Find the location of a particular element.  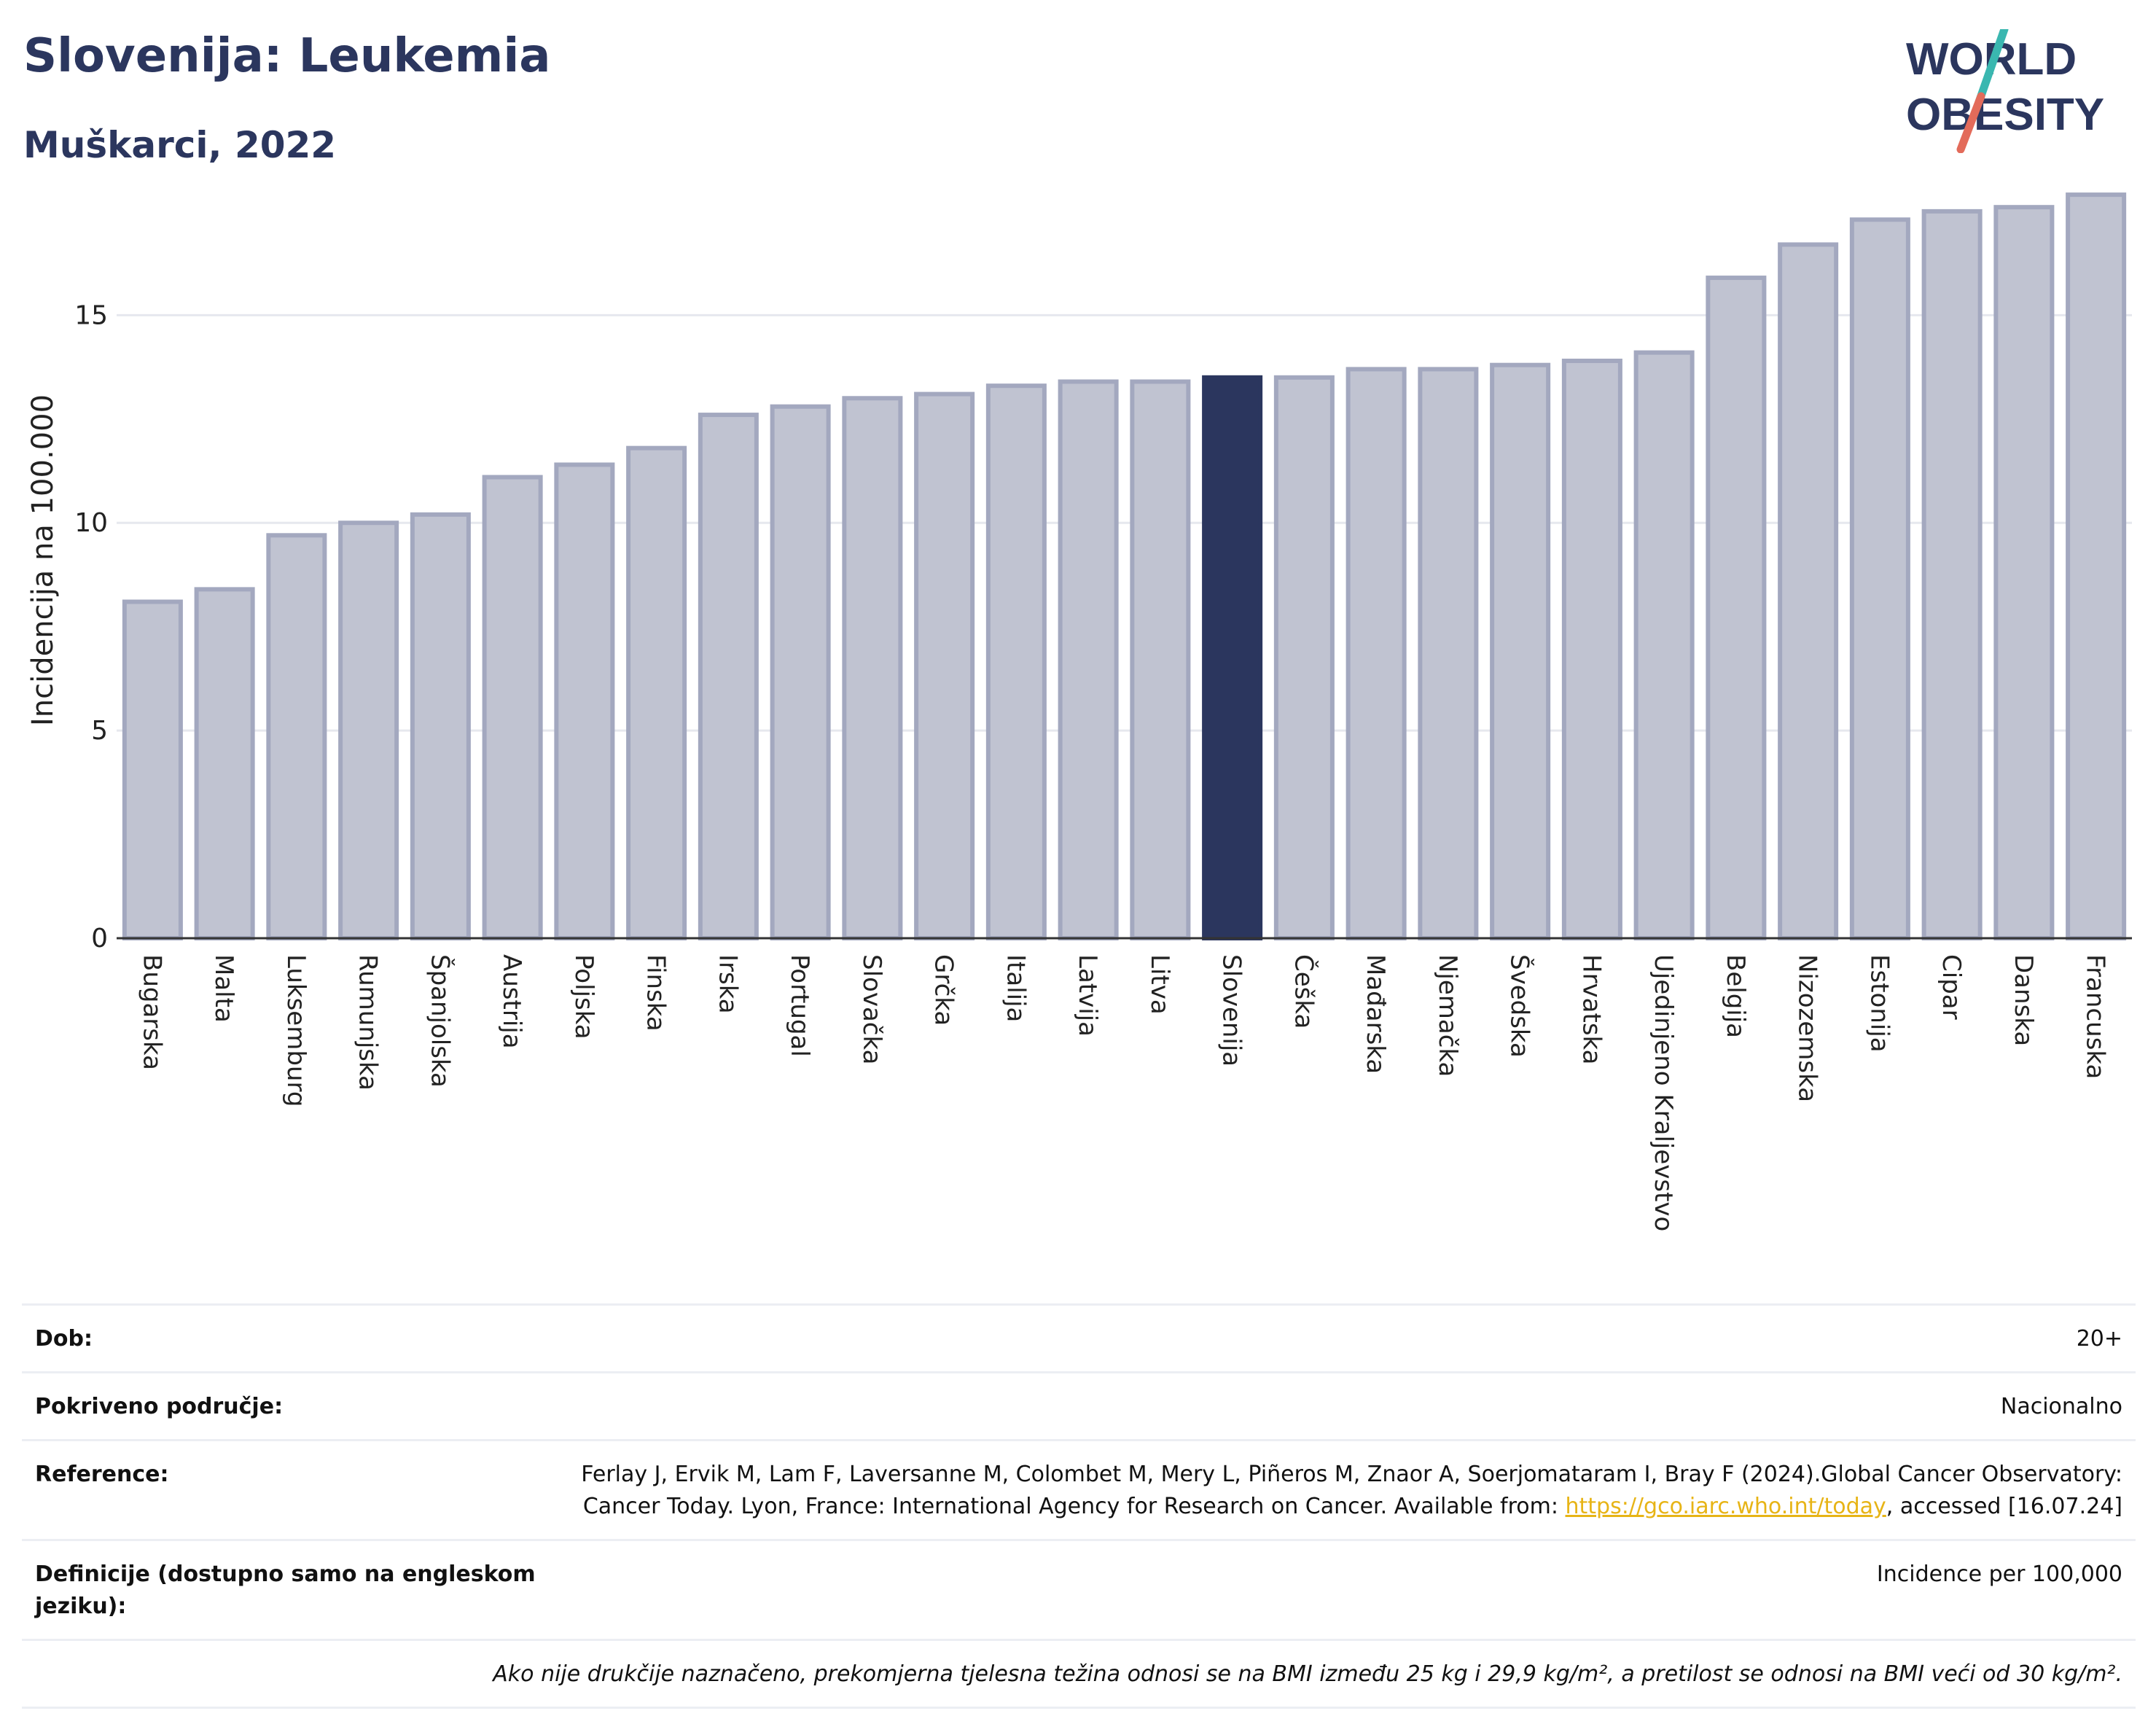

x-tick-label: Ujedinjeno Kraljevstvo is located at coordinates (1664, 1092).